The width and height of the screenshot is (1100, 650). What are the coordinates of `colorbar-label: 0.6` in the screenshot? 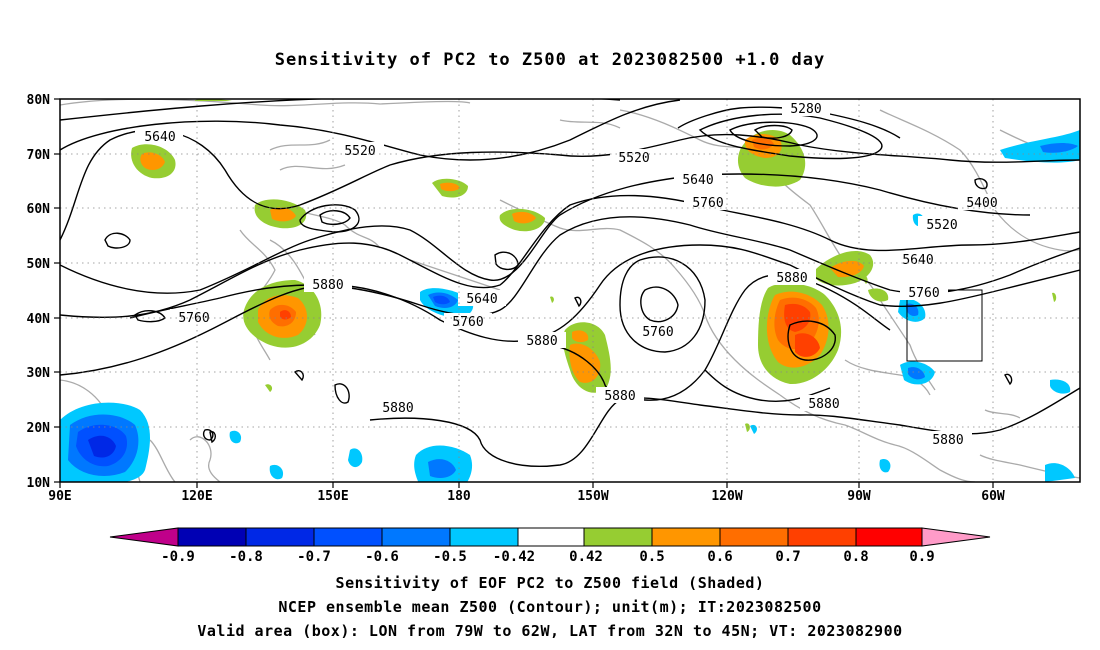 It's located at (719, 557).